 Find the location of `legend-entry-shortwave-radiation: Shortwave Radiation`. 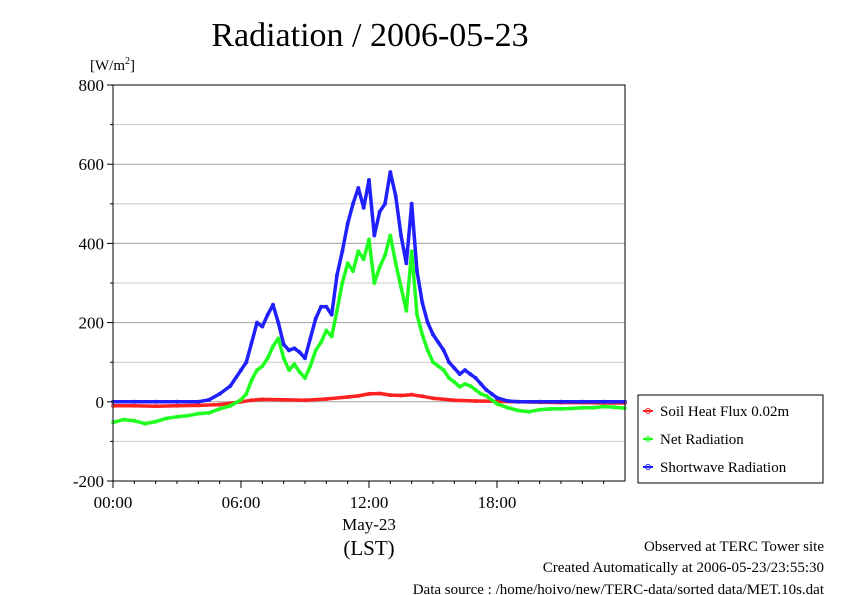

legend-entry-shortwave-radiation: Shortwave Radiation is located at coordinates (715, 468).